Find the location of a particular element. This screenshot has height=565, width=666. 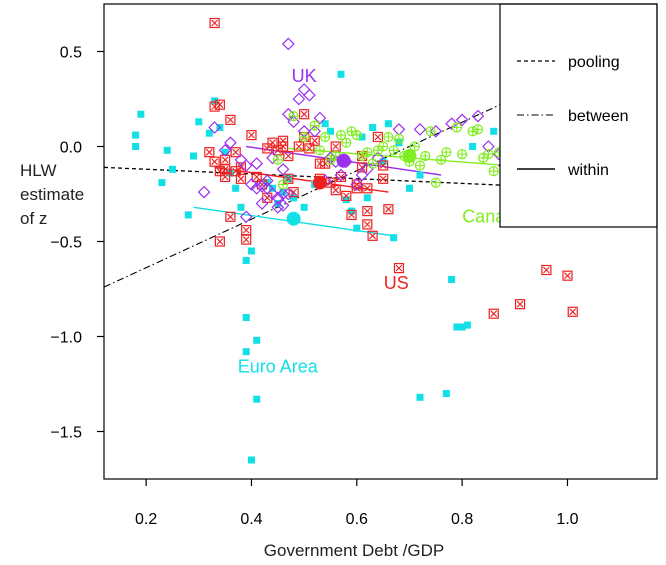

y-tick-label: −0.5 is located at coordinates (66, 243).